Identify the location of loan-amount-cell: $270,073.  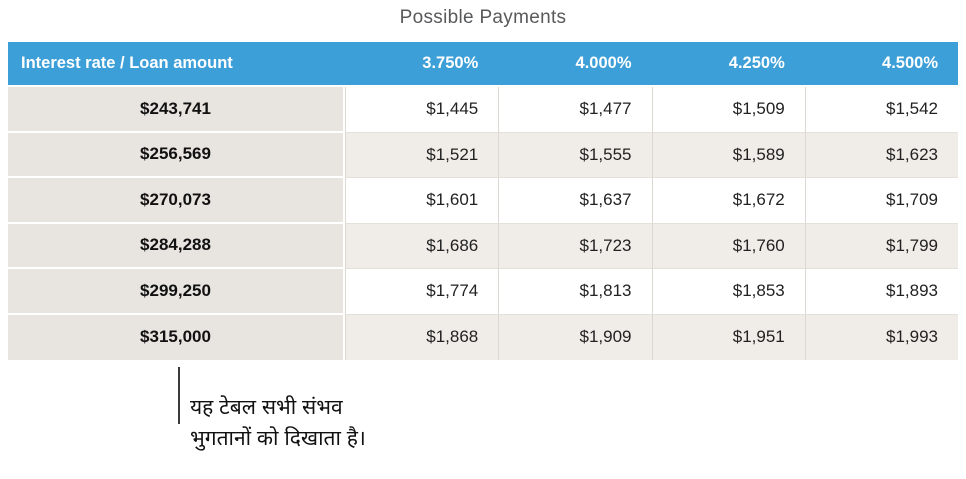
(176, 201).